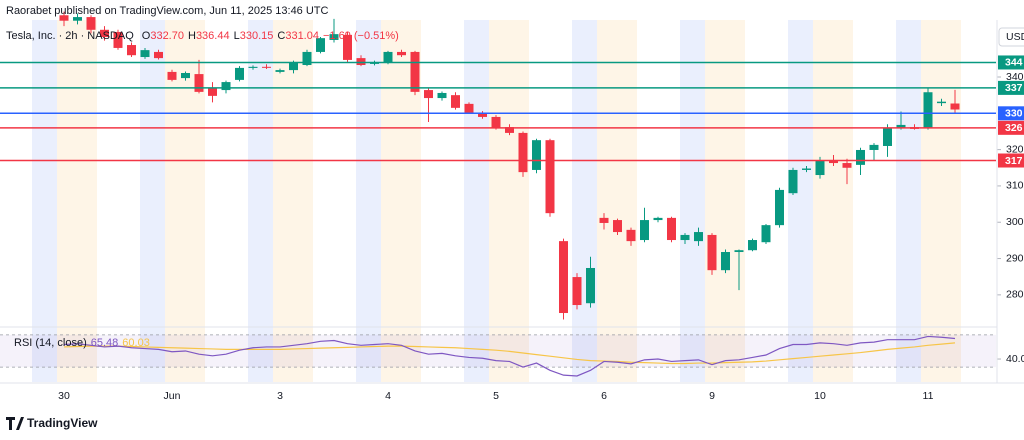 This screenshot has height=440, width=1024. What do you see at coordinates (50, 343) in the screenshot?
I see `rsi-title: RSI (14, close)` at bounding box center [50, 343].